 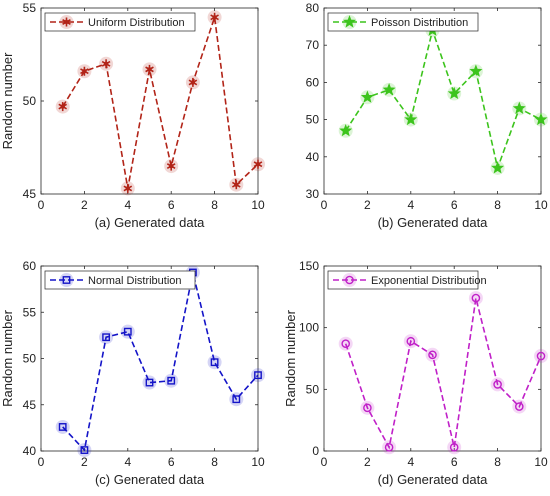 What do you see at coordinates (419, 23) in the screenshot?
I see `legend-label: Poisson Distribution` at bounding box center [419, 23].